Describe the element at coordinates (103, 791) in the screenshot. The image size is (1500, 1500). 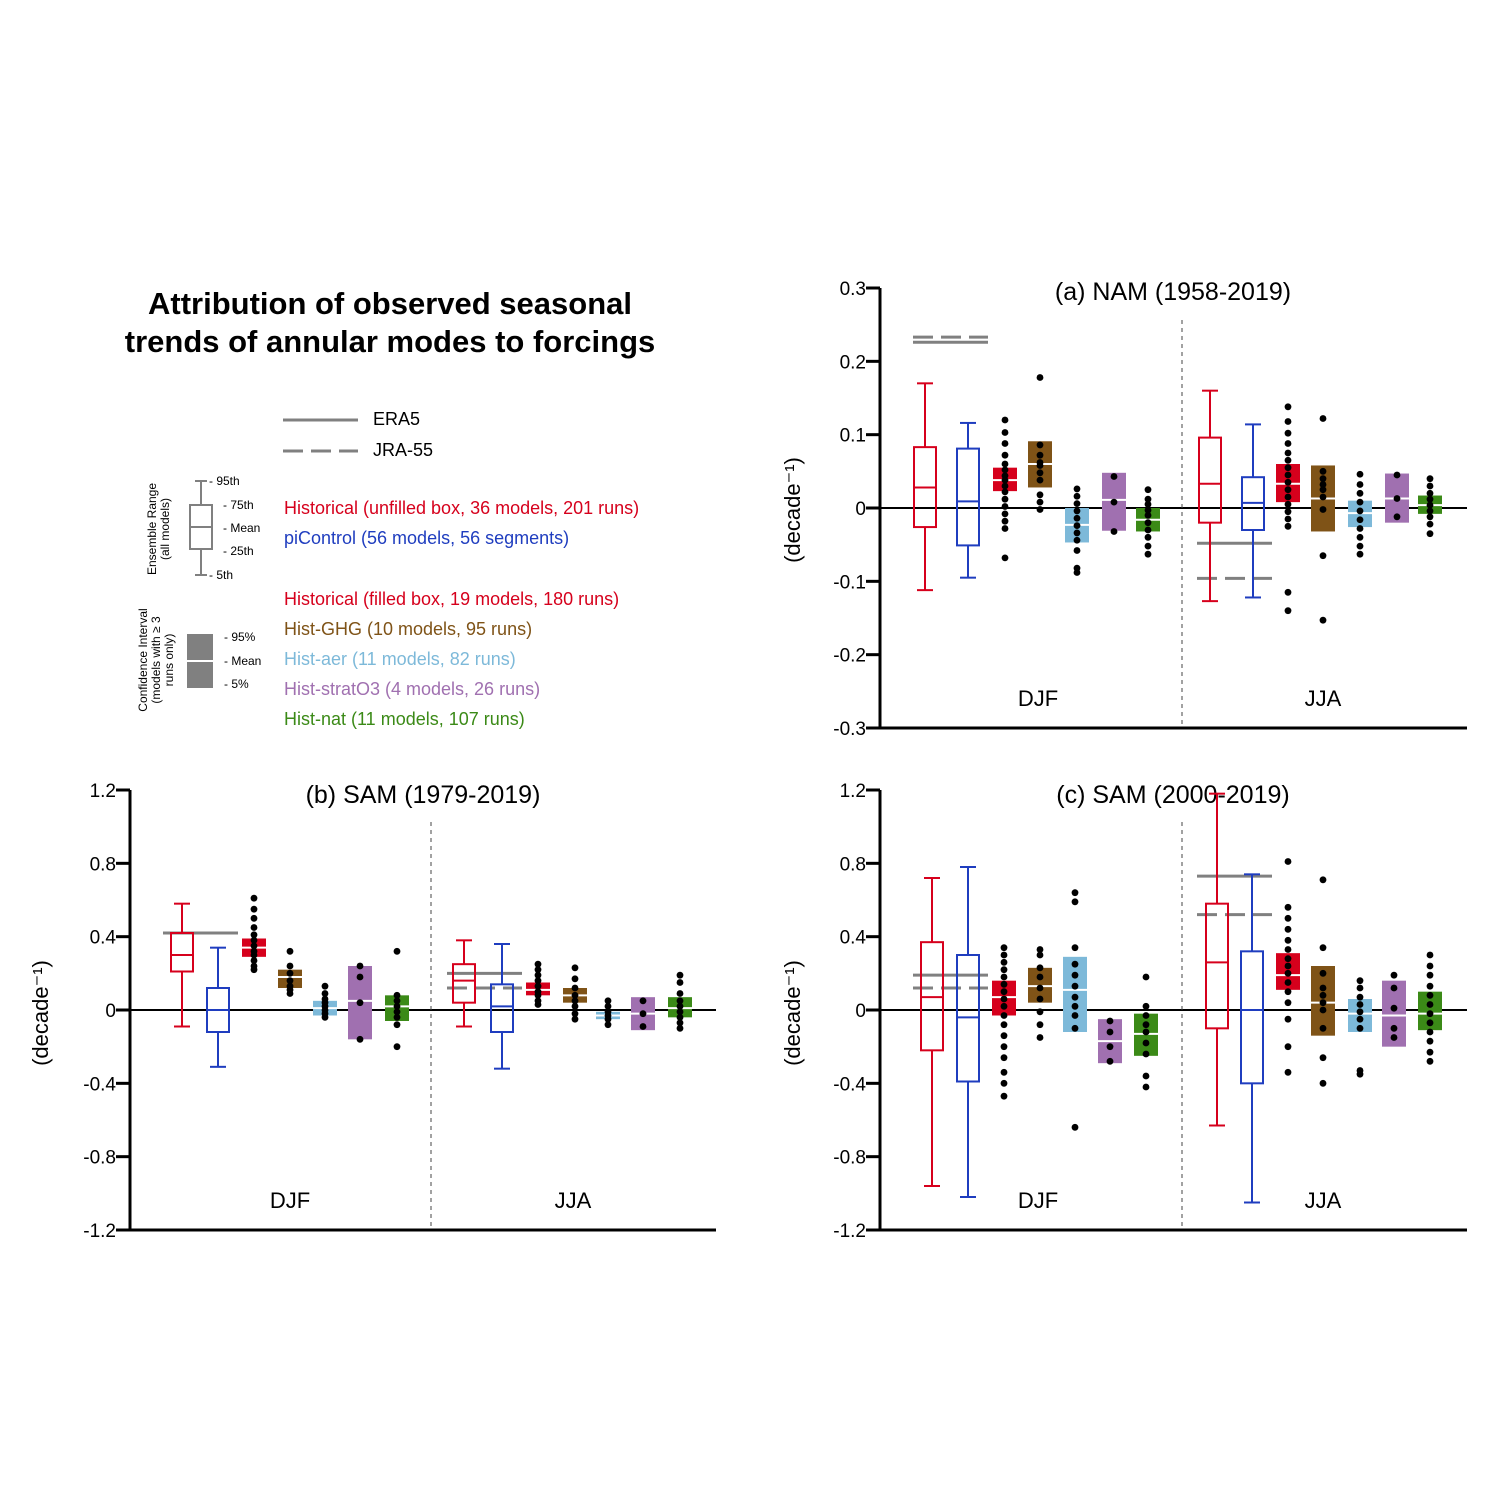
I see `y-tick-label: 1.2` at that location.